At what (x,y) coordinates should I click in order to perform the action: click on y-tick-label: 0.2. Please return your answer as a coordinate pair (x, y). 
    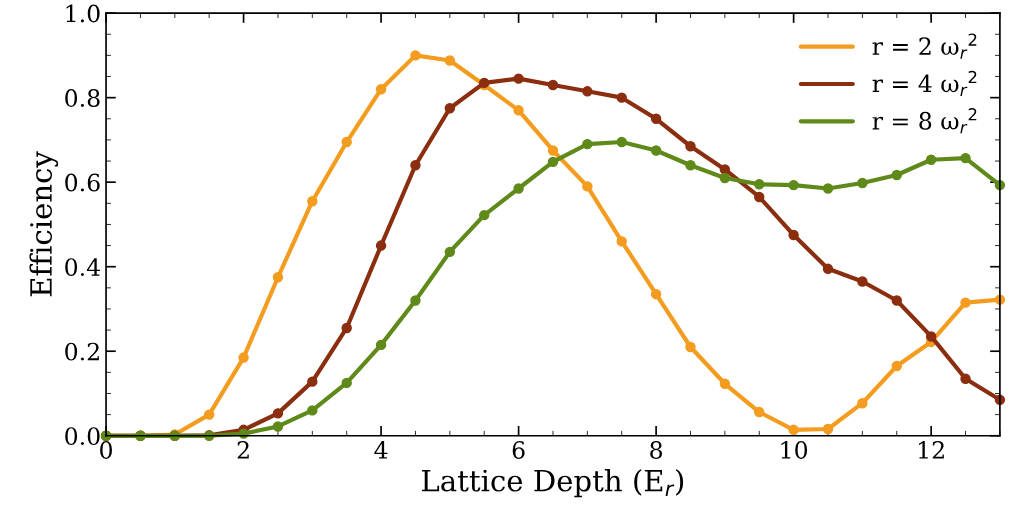
    Looking at the image, I should click on (82, 351).